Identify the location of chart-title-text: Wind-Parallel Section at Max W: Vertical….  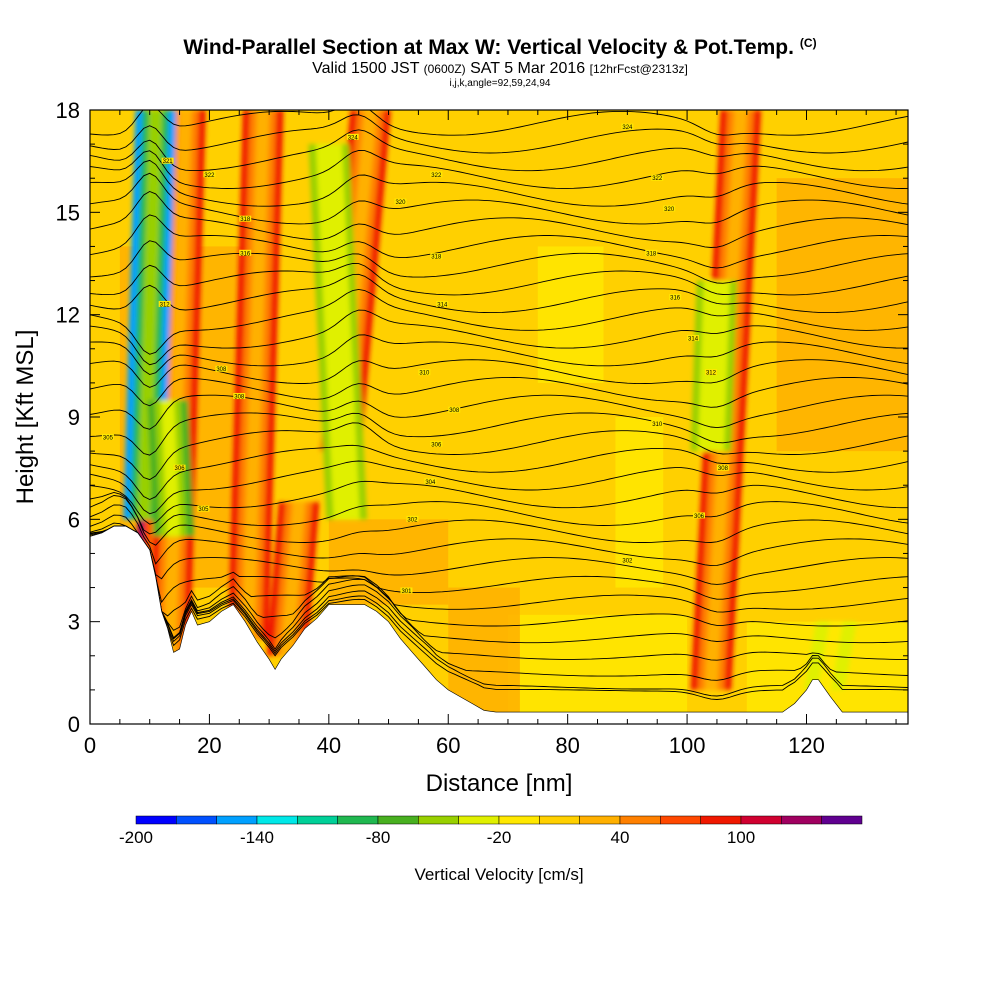
(488, 47).